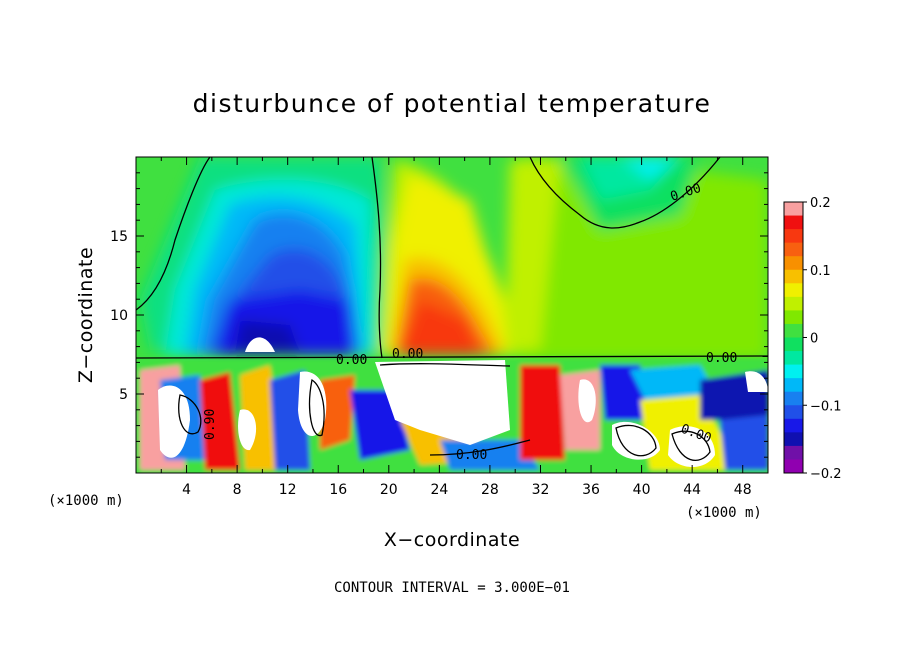  What do you see at coordinates (452, 540) in the screenshot?
I see `x-axis-label: X−coordinate` at bounding box center [452, 540].